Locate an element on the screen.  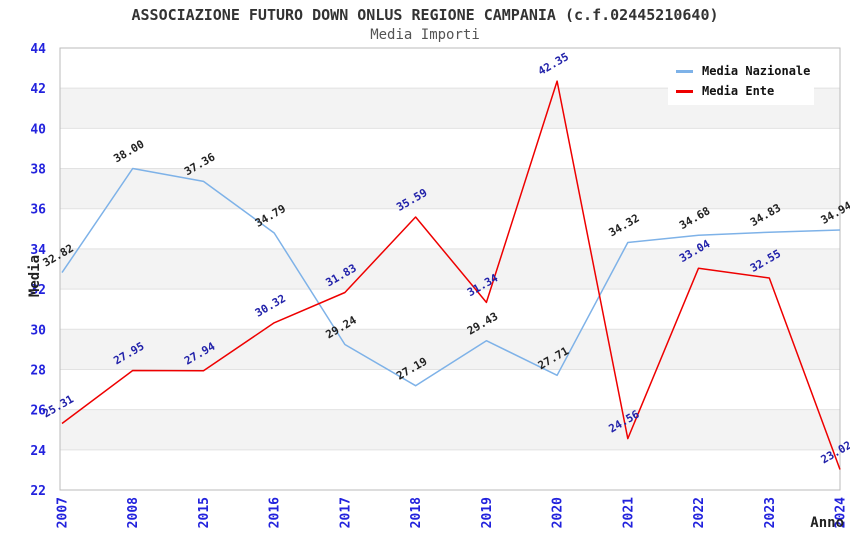
x-tick-label: 2019 is located at coordinates (487, 512).